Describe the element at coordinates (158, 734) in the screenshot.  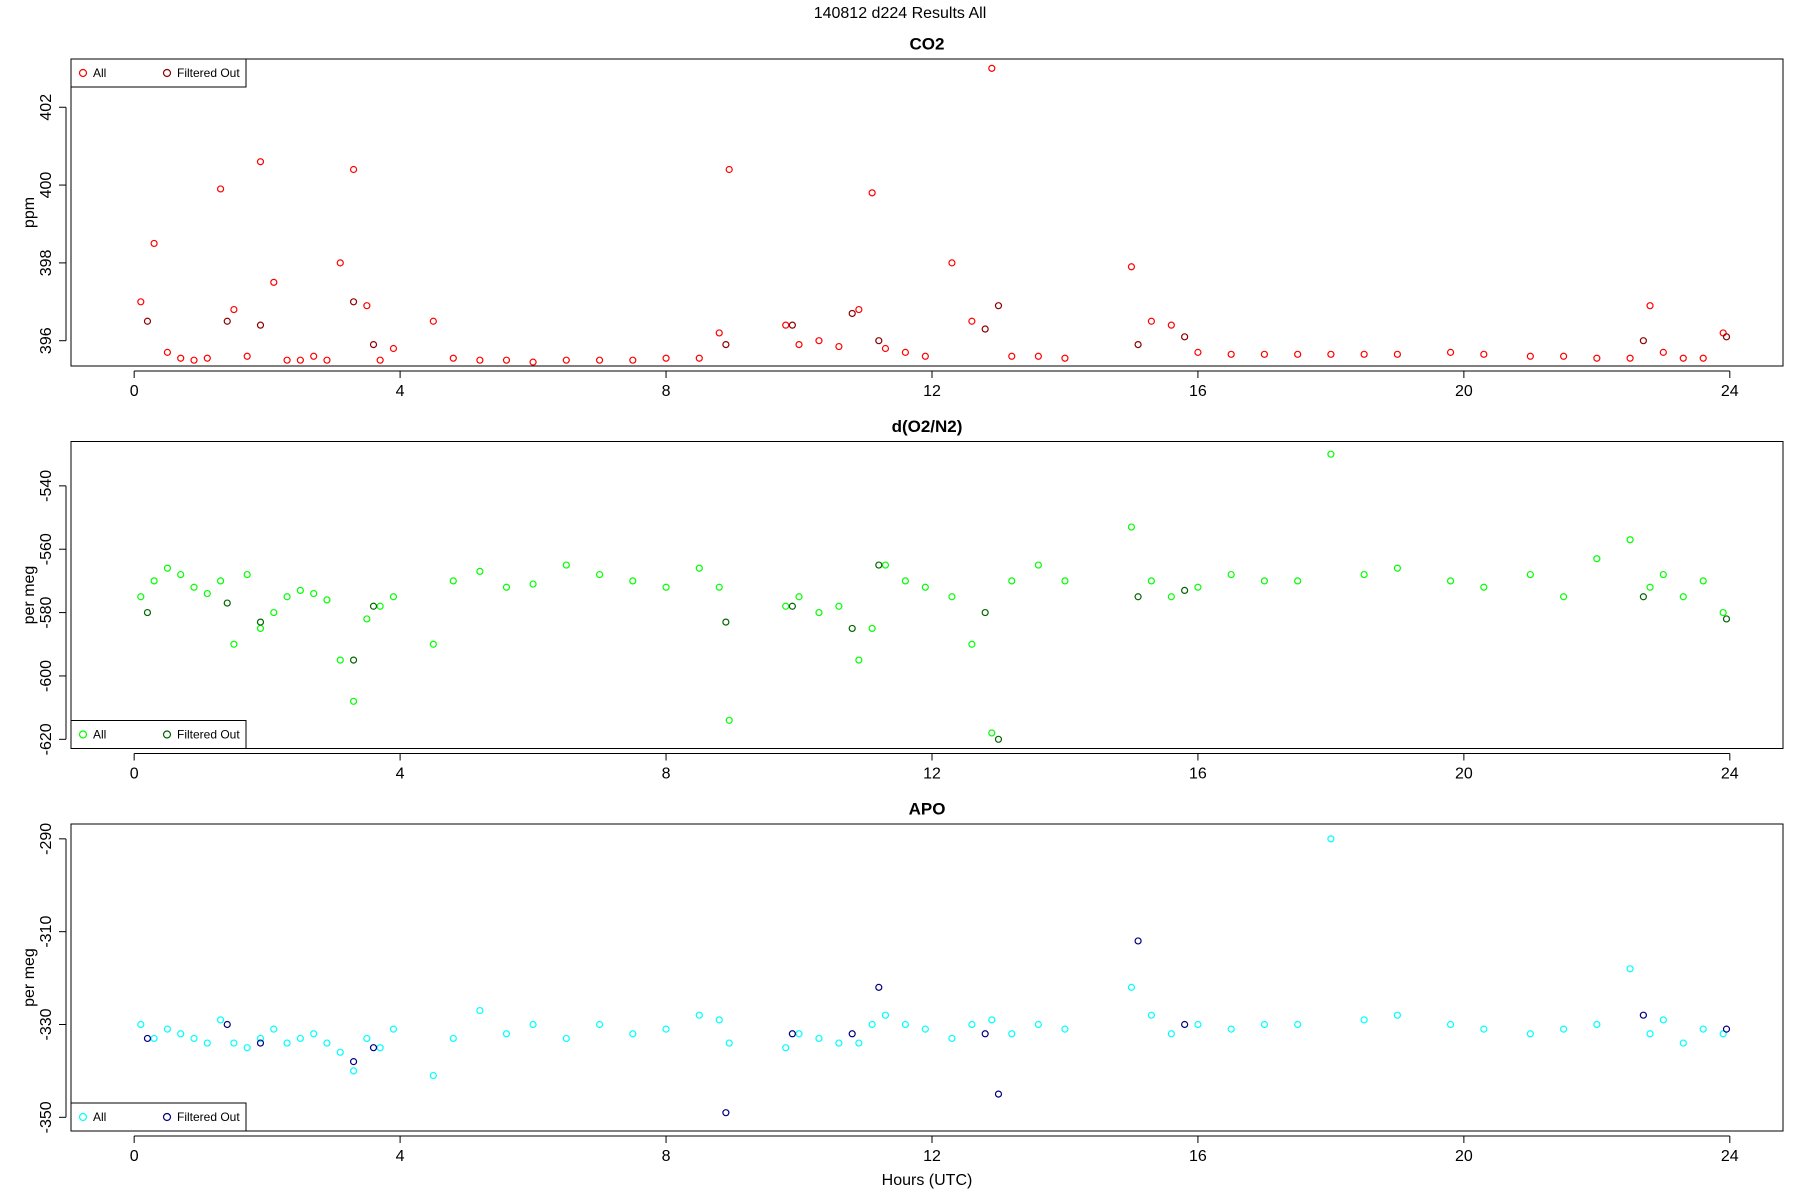
I see `legend-box` at that location.